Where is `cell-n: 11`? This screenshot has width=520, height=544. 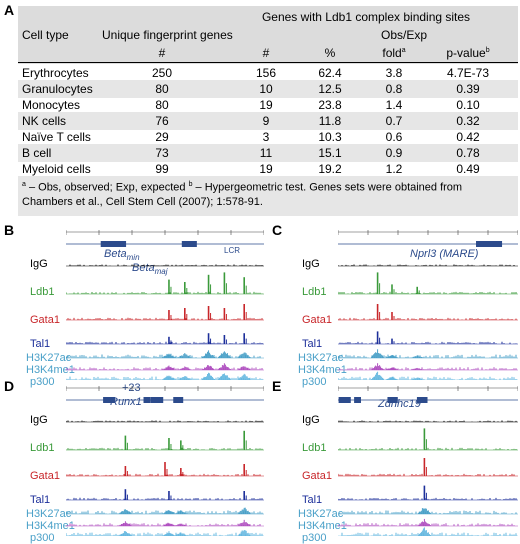
cell-n: 11 is located at coordinates (266, 153).